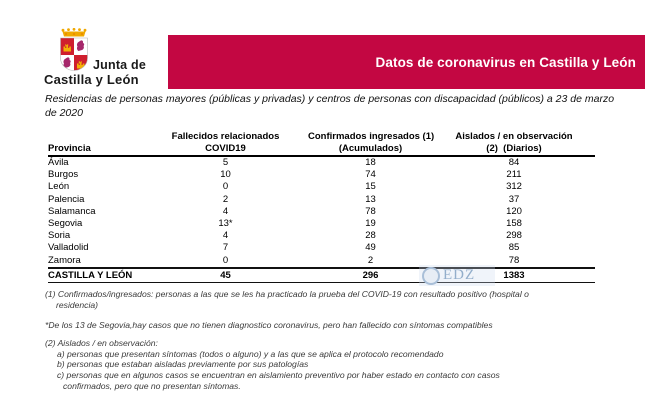 The image size is (650, 415). Describe the element at coordinates (321, 162) in the screenshot. I see `table-row: Ávila 5 18 84` at that location.